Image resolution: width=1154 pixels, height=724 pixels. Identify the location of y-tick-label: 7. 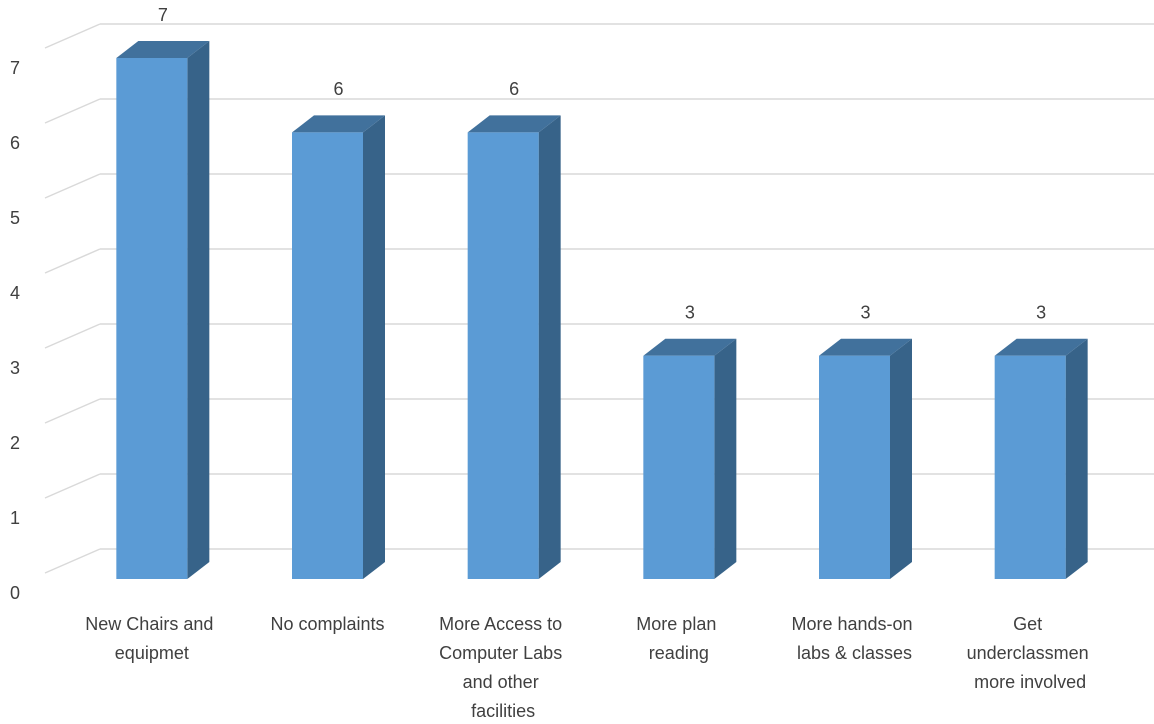
(15, 68).